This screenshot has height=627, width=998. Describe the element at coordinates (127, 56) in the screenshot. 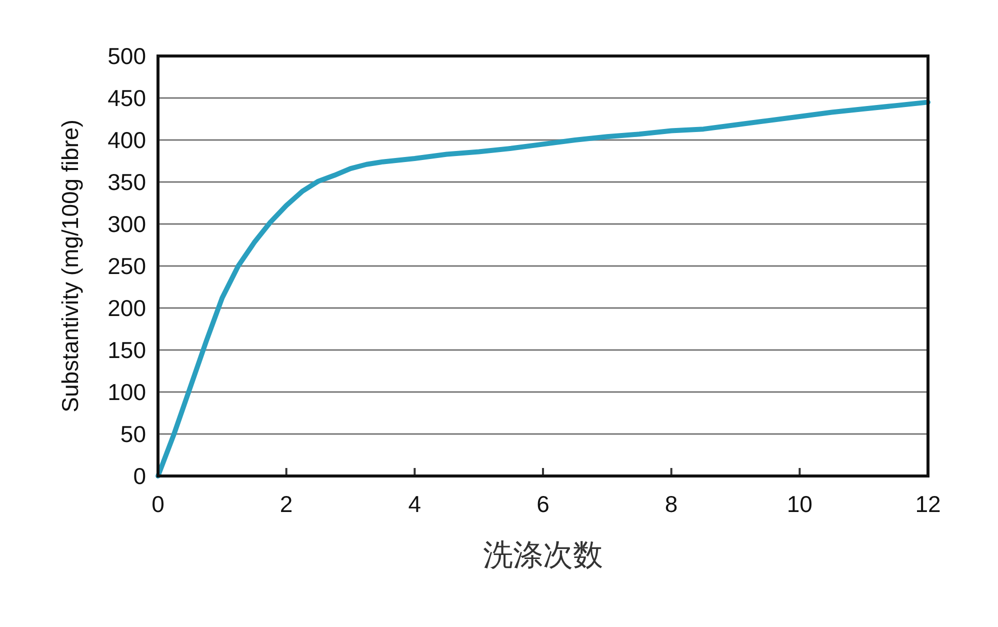

I see `y-tick-label: 500` at that location.